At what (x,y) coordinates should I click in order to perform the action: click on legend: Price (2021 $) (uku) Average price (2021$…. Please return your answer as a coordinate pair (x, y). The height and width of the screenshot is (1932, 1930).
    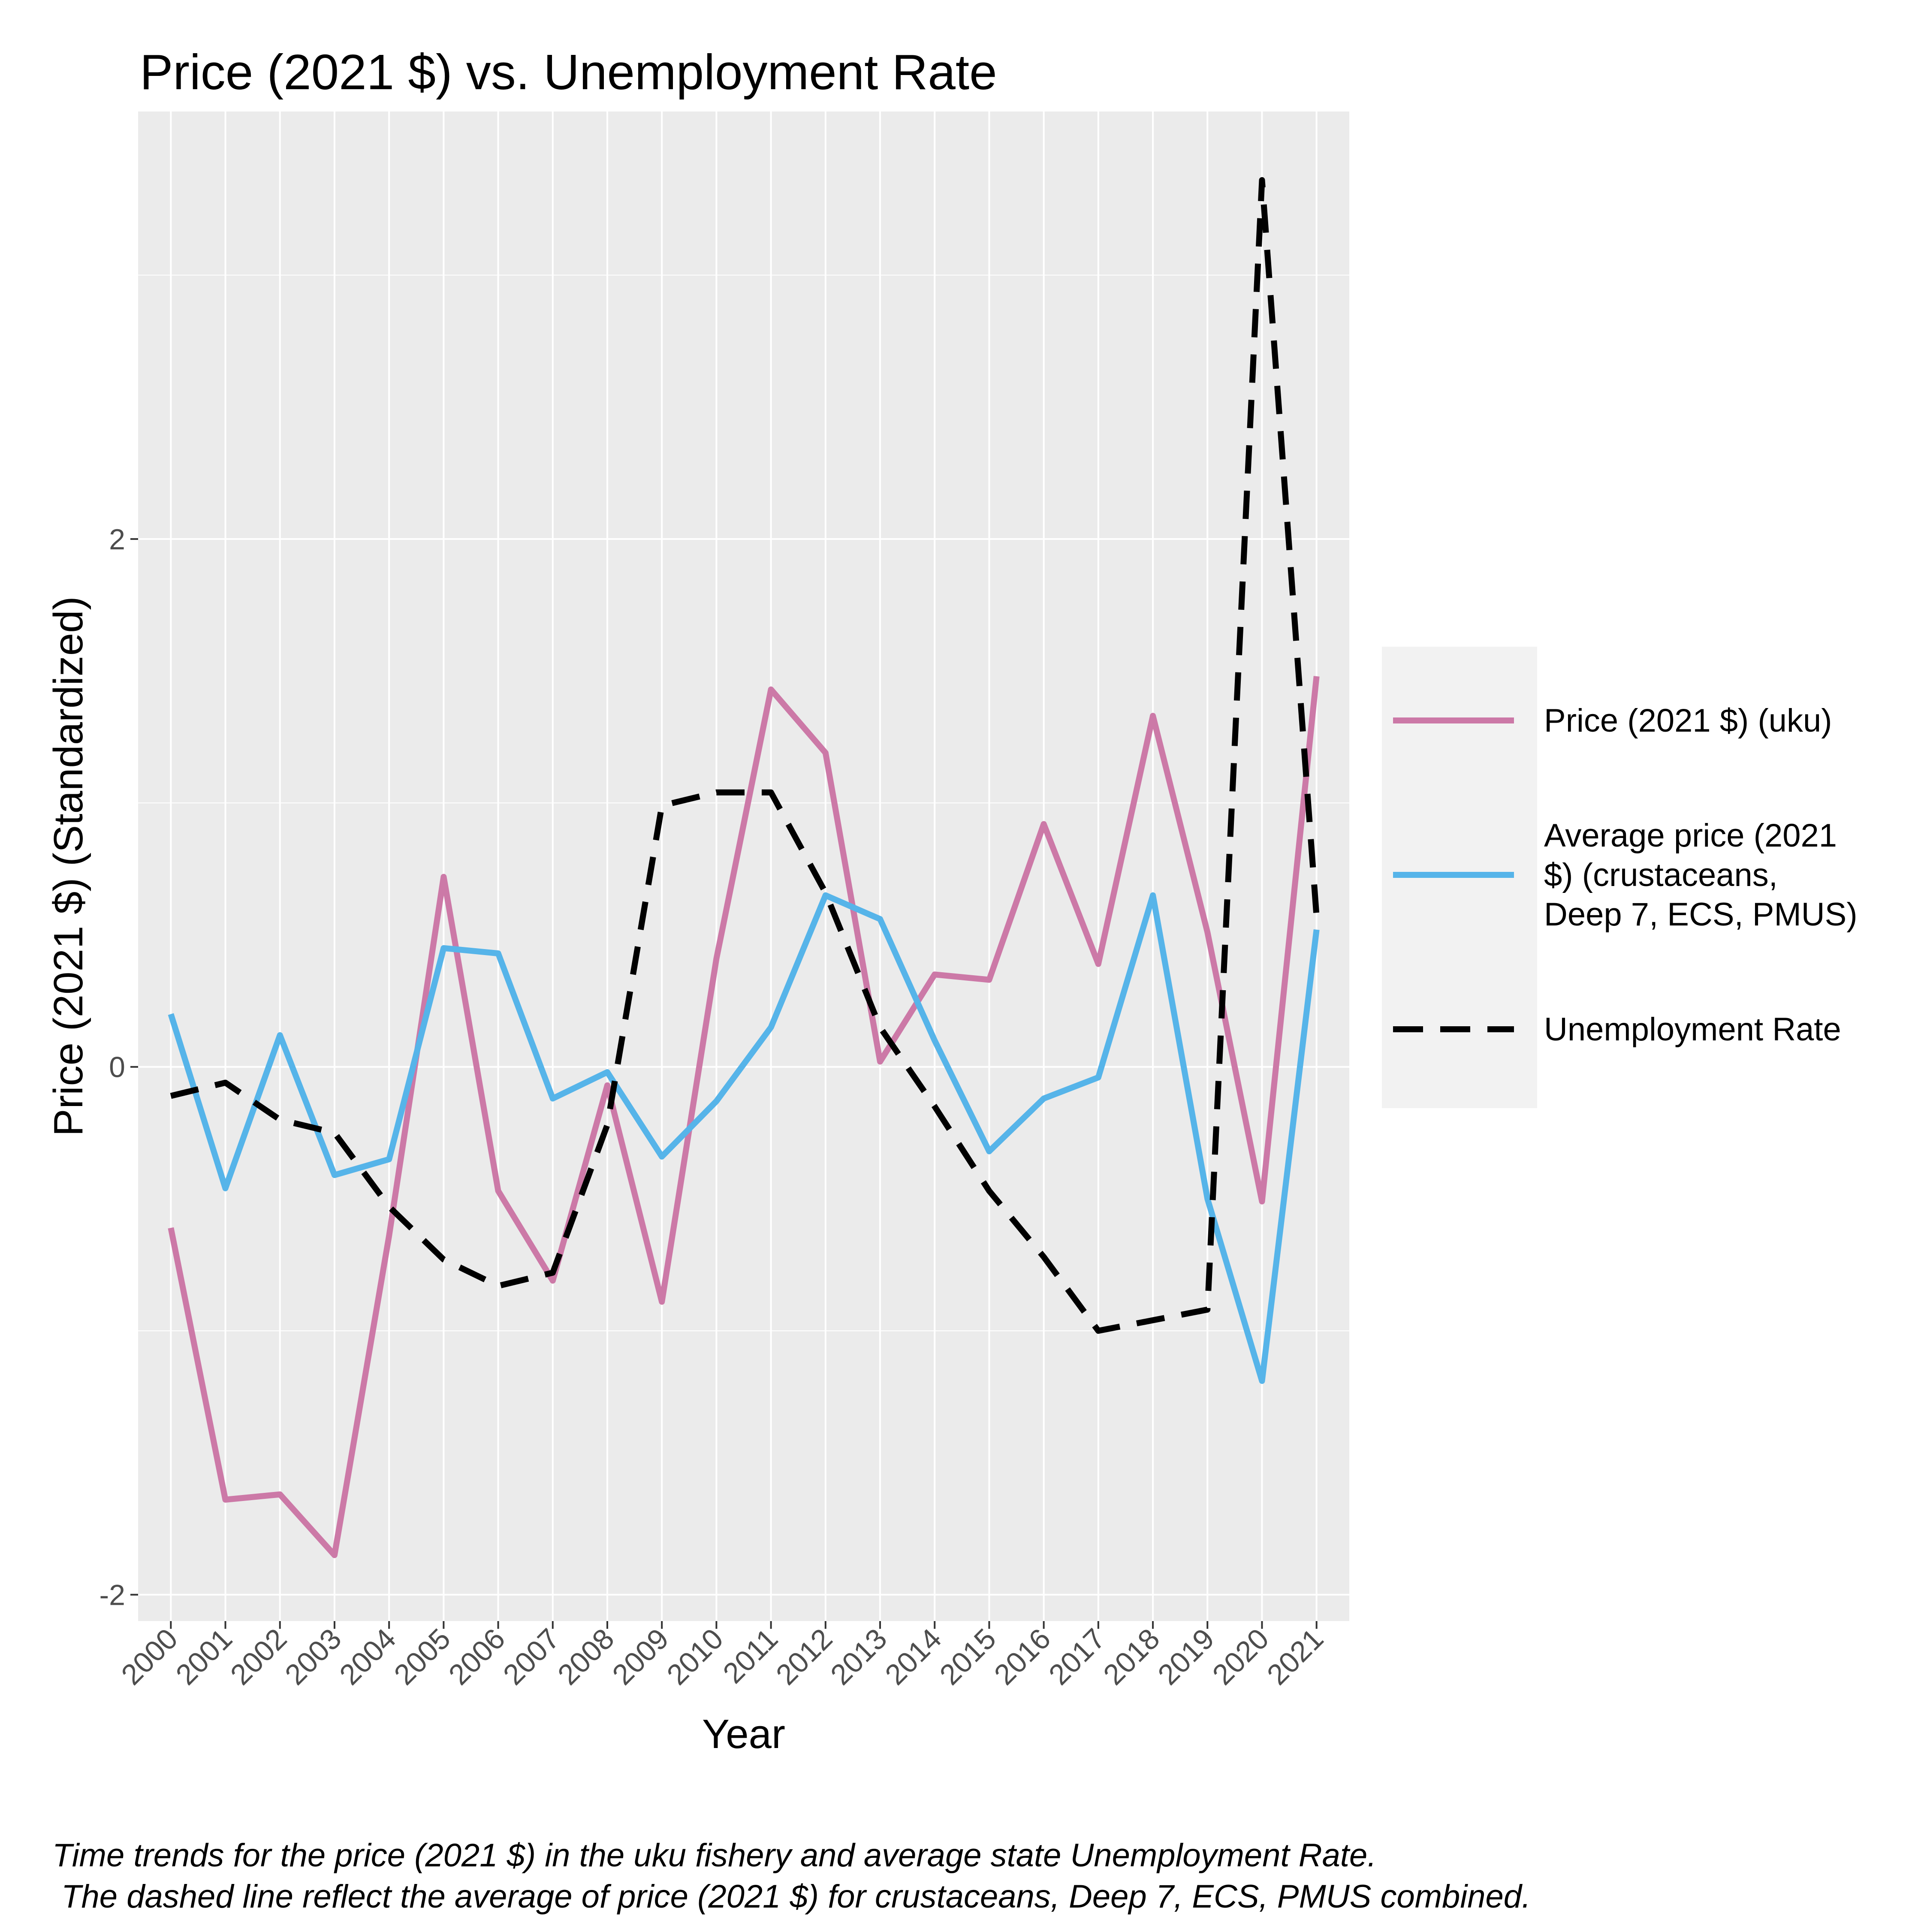
    Looking at the image, I should click on (1620, 878).